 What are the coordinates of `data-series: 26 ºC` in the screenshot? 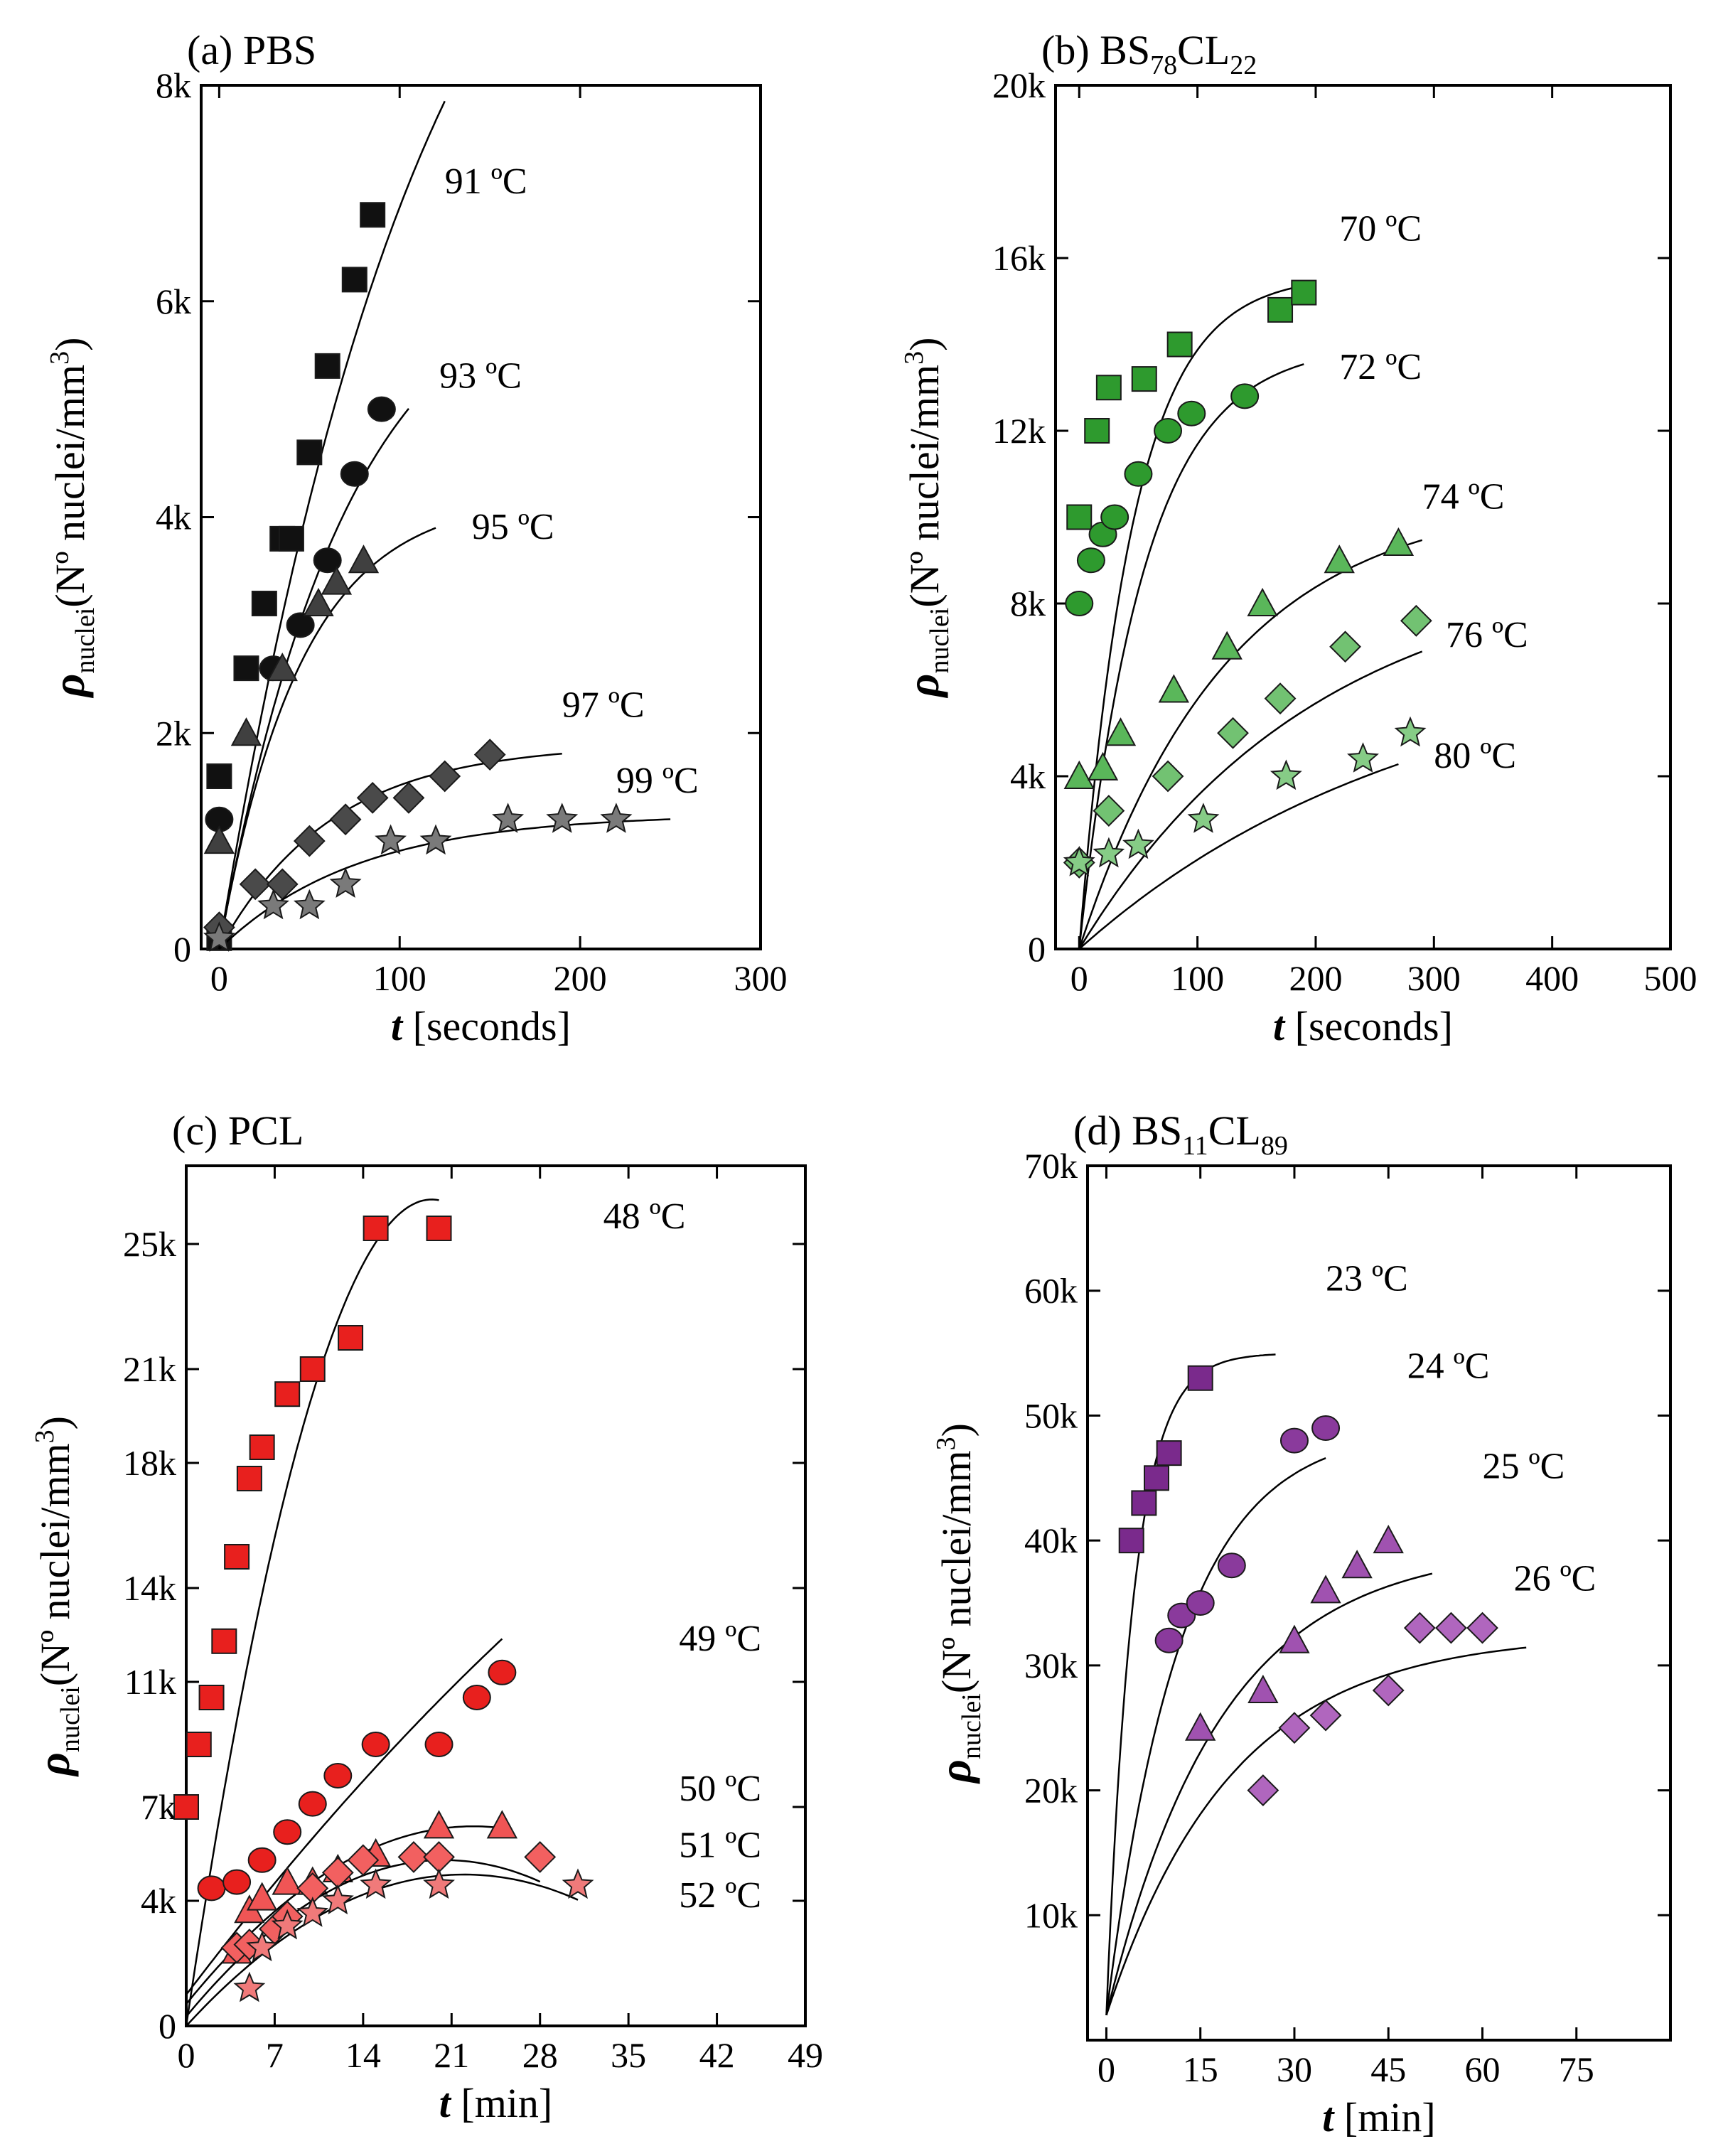 It's located at (1351, 1787).